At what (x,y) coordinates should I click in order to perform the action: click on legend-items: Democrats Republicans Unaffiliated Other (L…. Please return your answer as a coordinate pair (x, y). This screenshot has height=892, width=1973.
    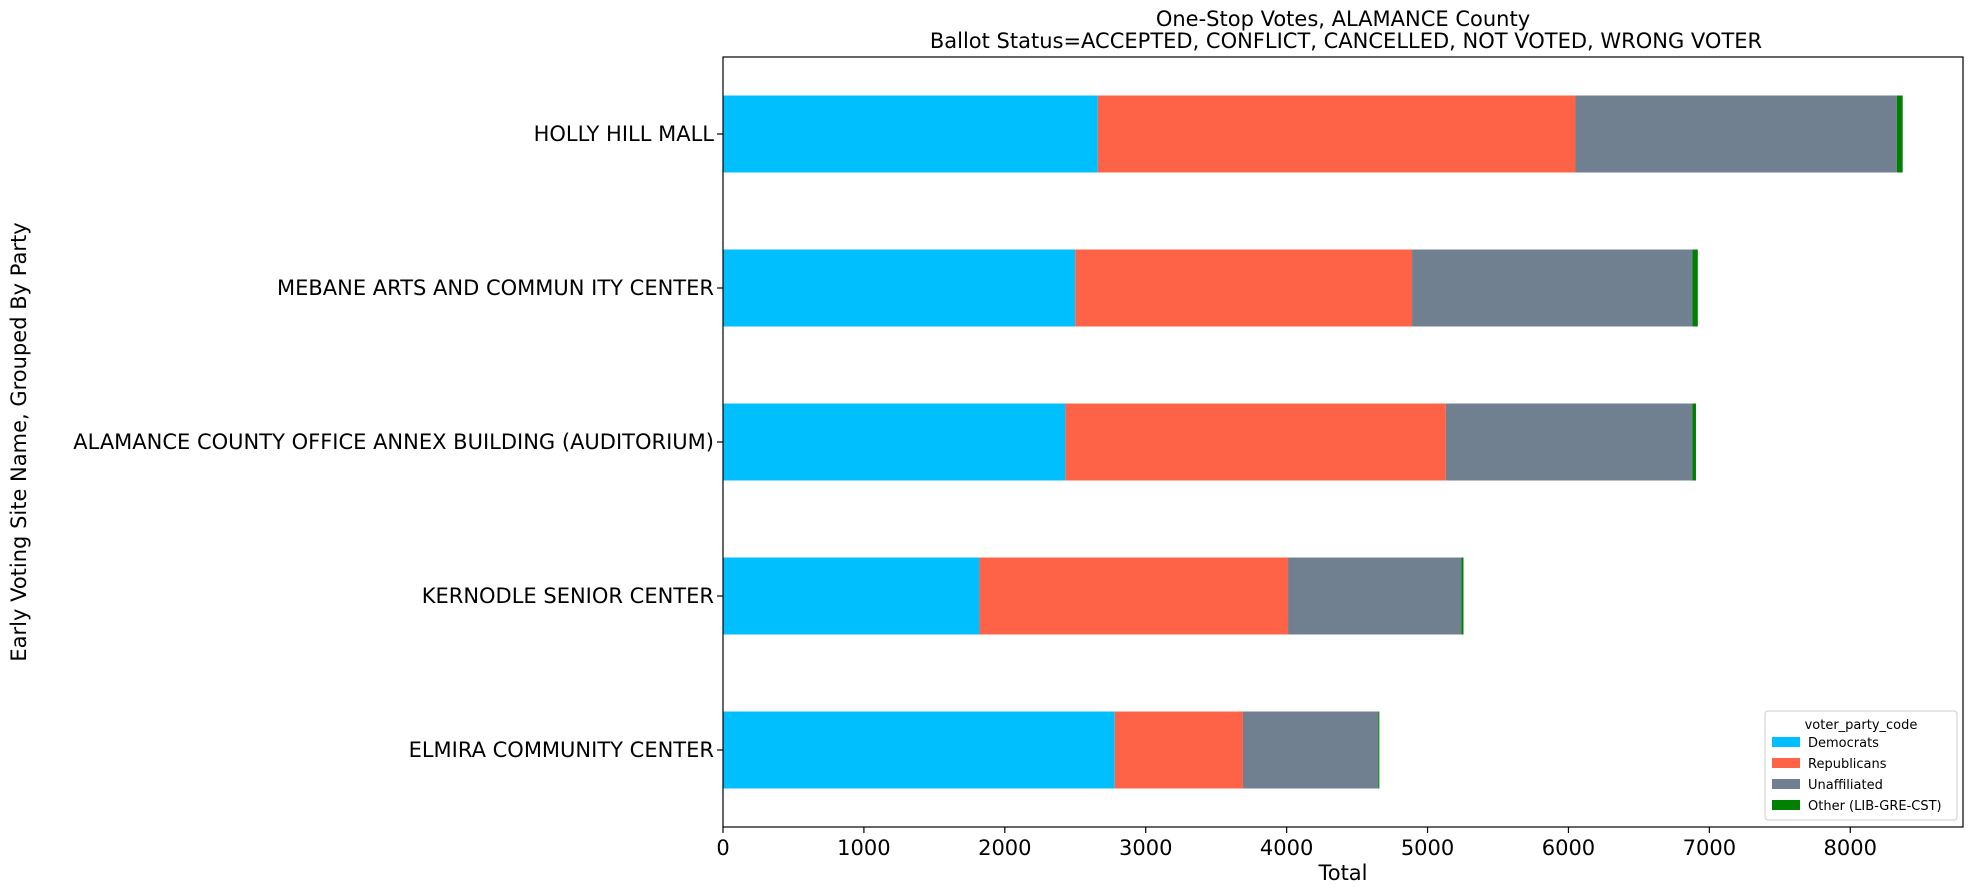
    Looking at the image, I should click on (1857, 775).